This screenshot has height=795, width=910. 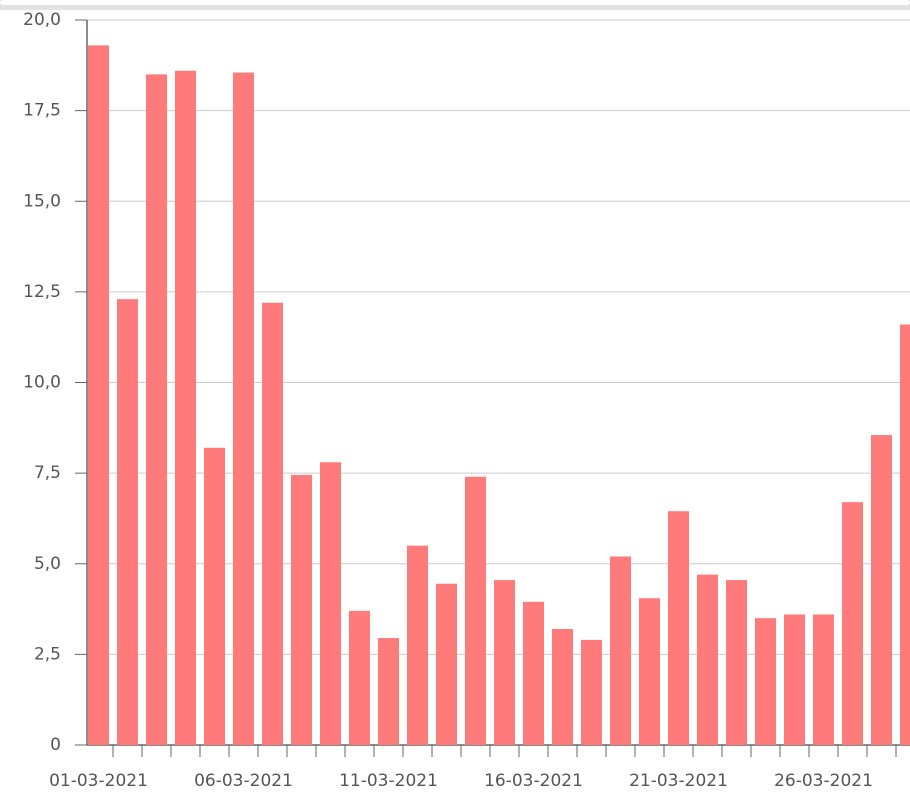 What do you see at coordinates (42, 292) in the screenshot?
I see `y-tick-label: 12,5` at bounding box center [42, 292].